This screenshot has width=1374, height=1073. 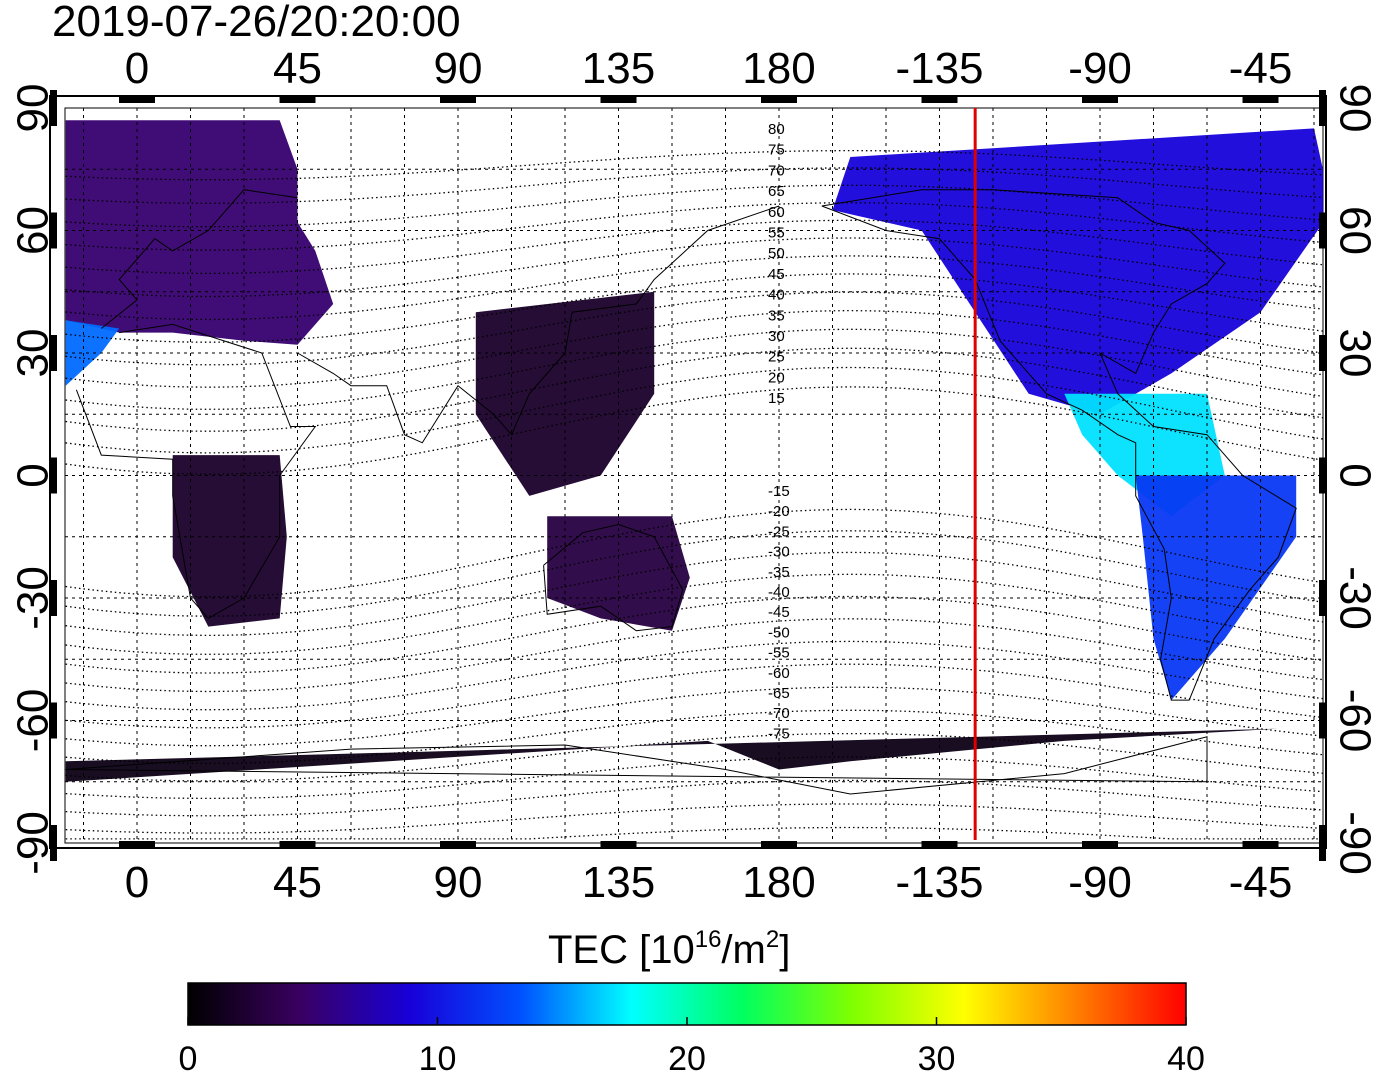 I want to click on magnetic-latitude-label: 15, so click(x=776, y=398).